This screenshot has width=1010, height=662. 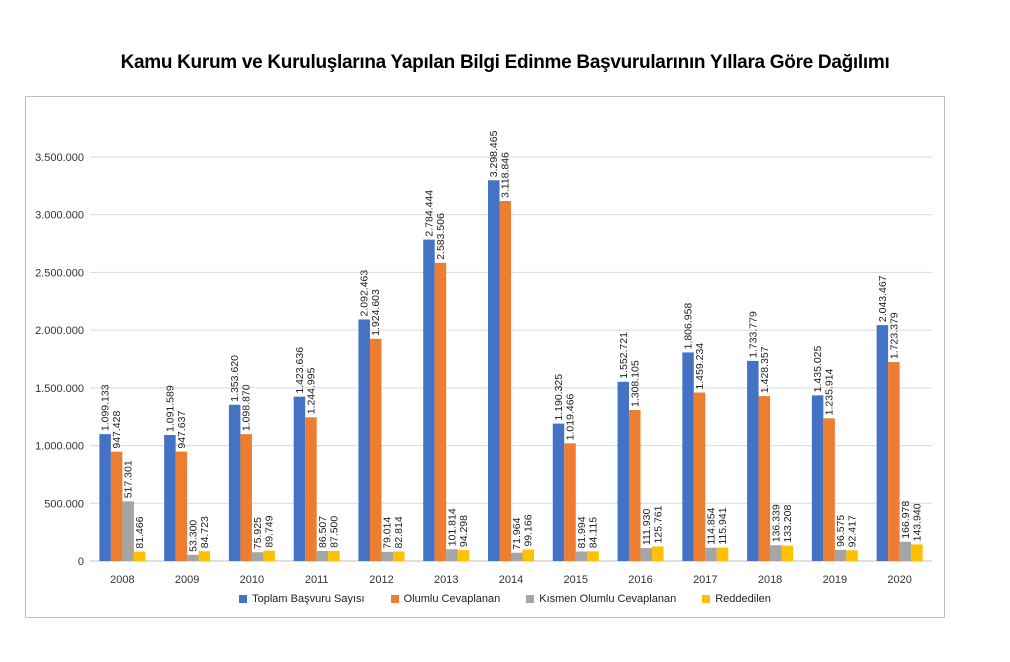 What do you see at coordinates (917, 552) in the screenshot?
I see `bar-2020-s3` at bounding box center [917, 552].